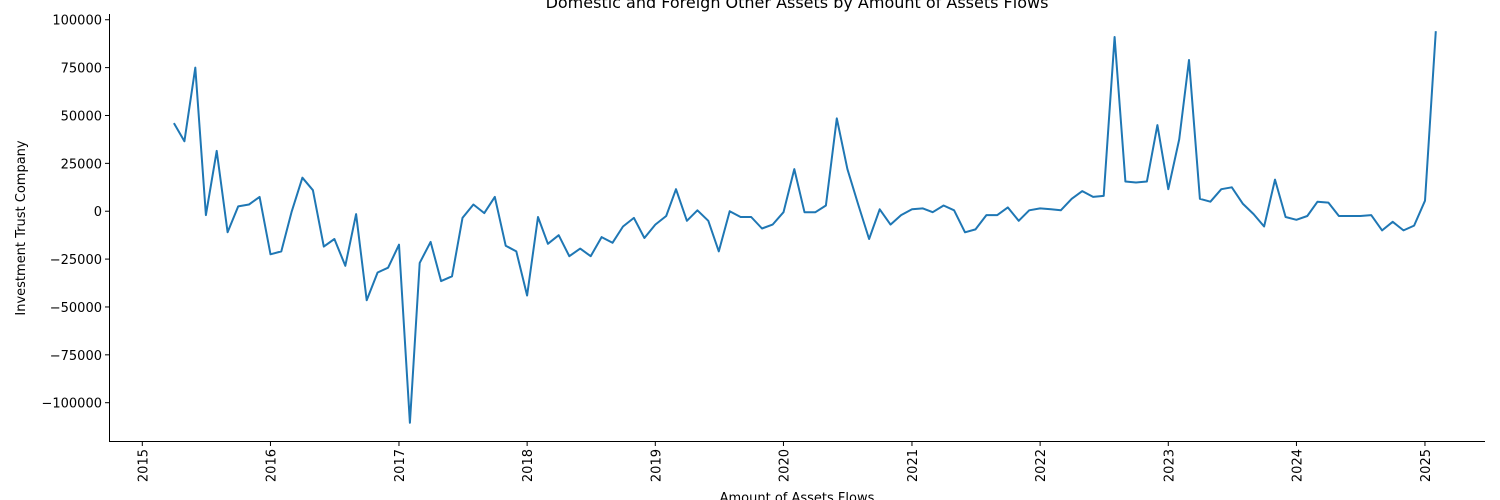 This screenshot has width=1500, height=500. I want to click on x-tick-label: 2022, so click(1041, 465).